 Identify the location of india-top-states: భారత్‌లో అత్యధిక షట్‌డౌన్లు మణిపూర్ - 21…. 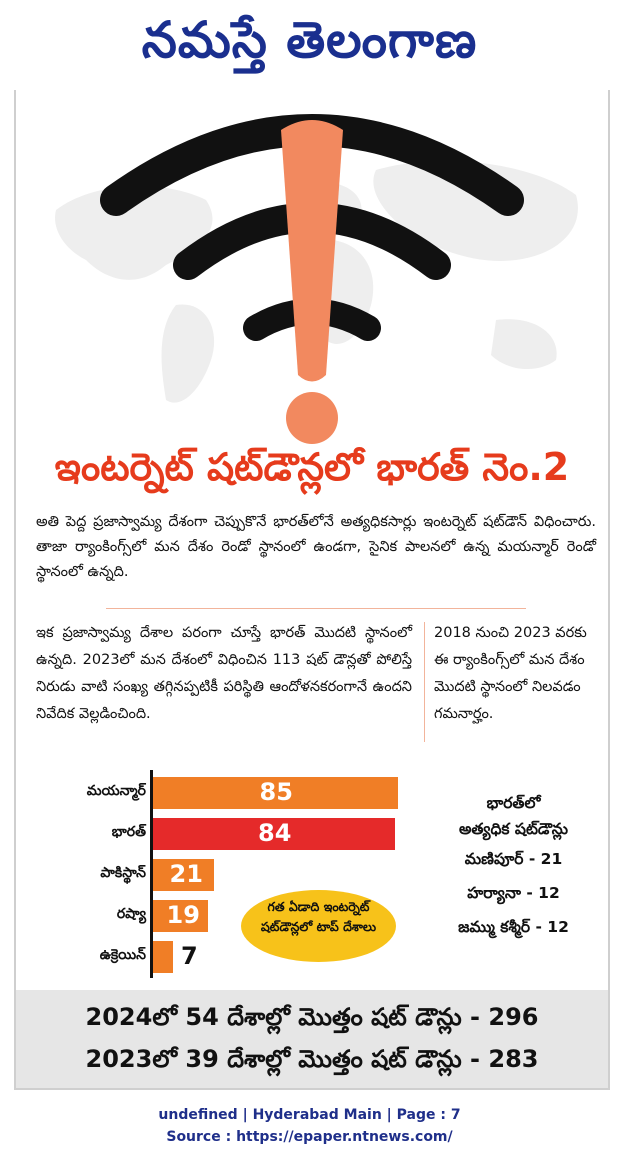
(513, 867).